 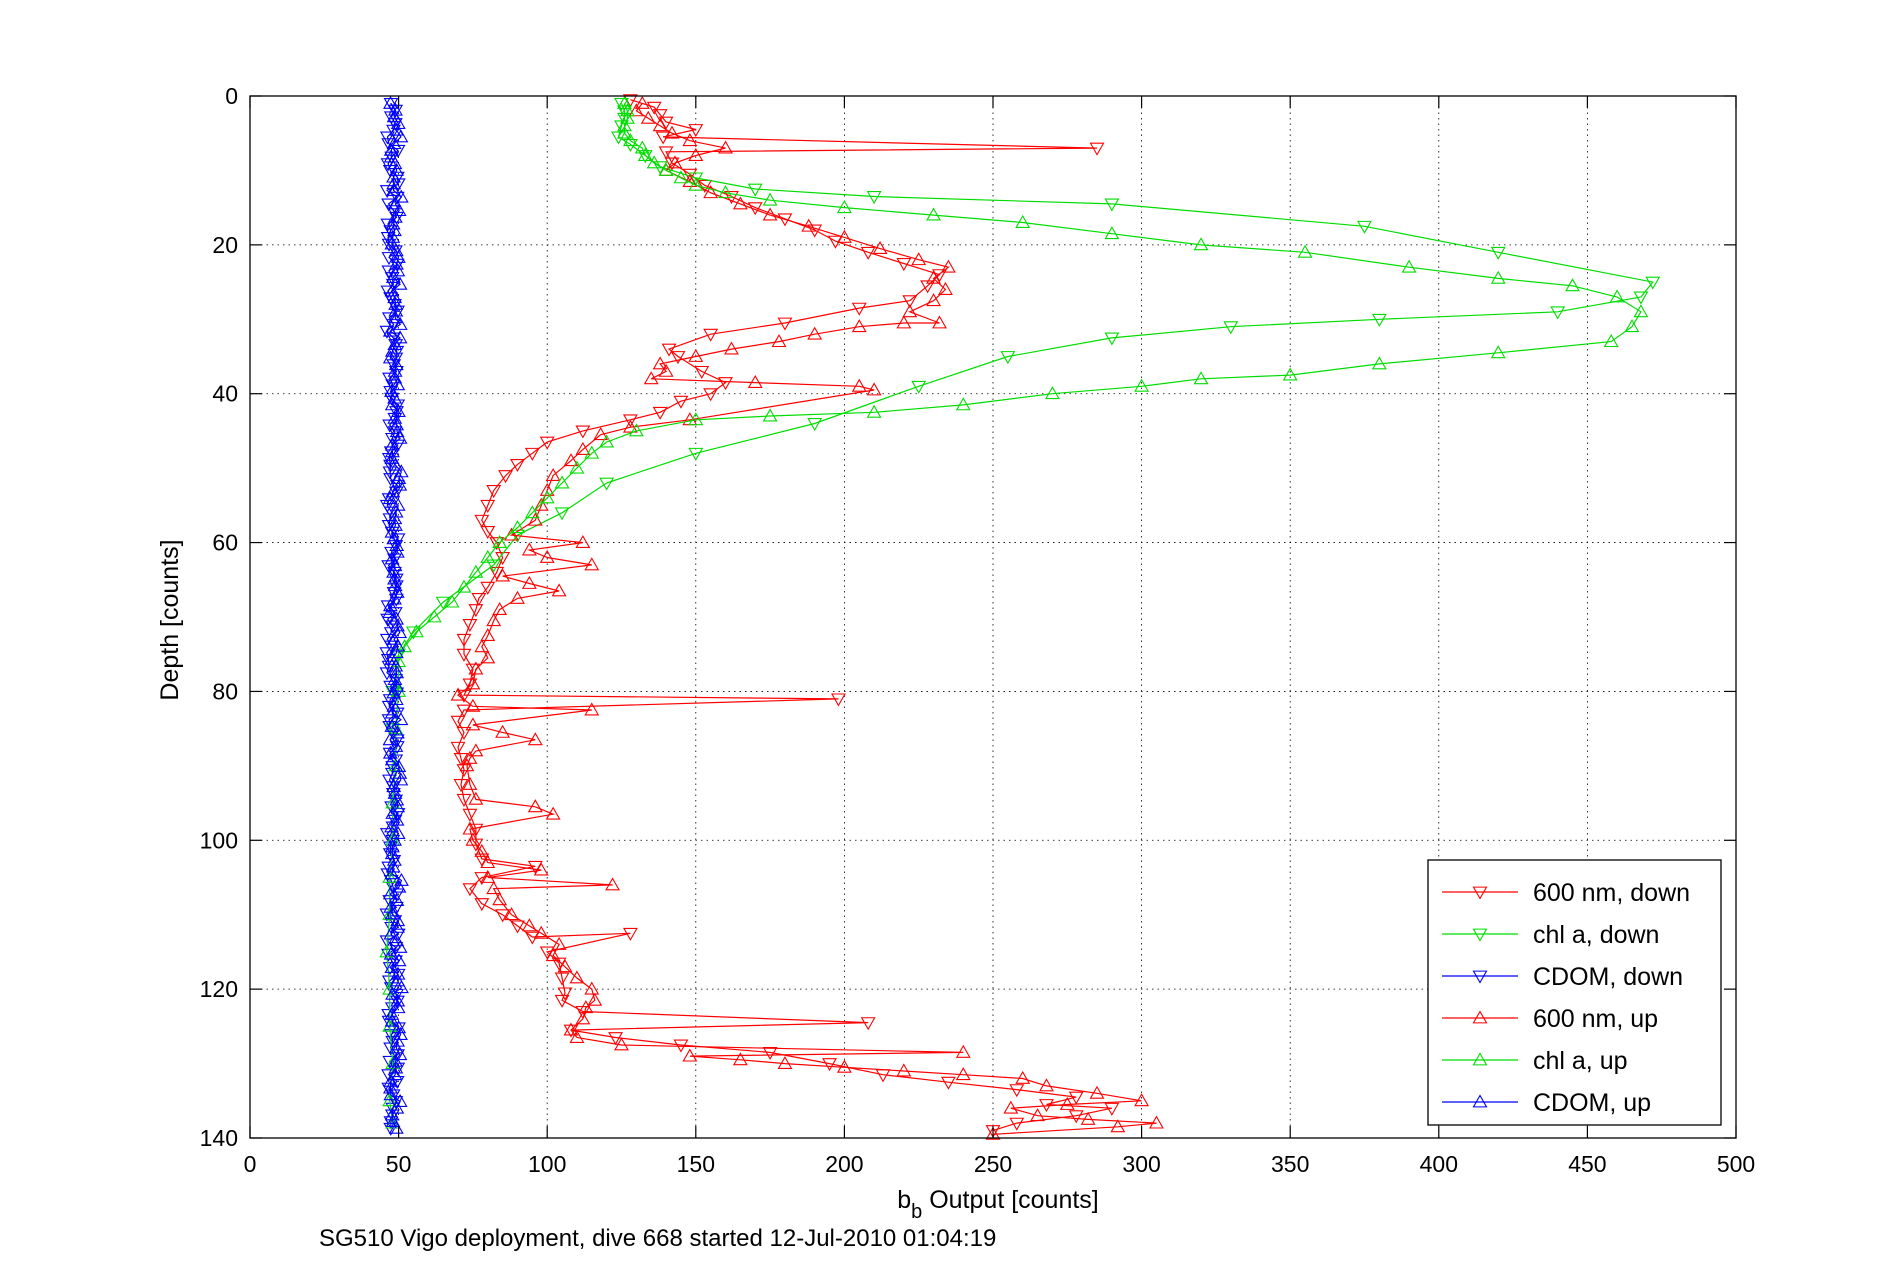 What do you see at coordinates (225, 691) in the screenshot?
I see `y-tick-label: 80` at bounding box center [225, 691].